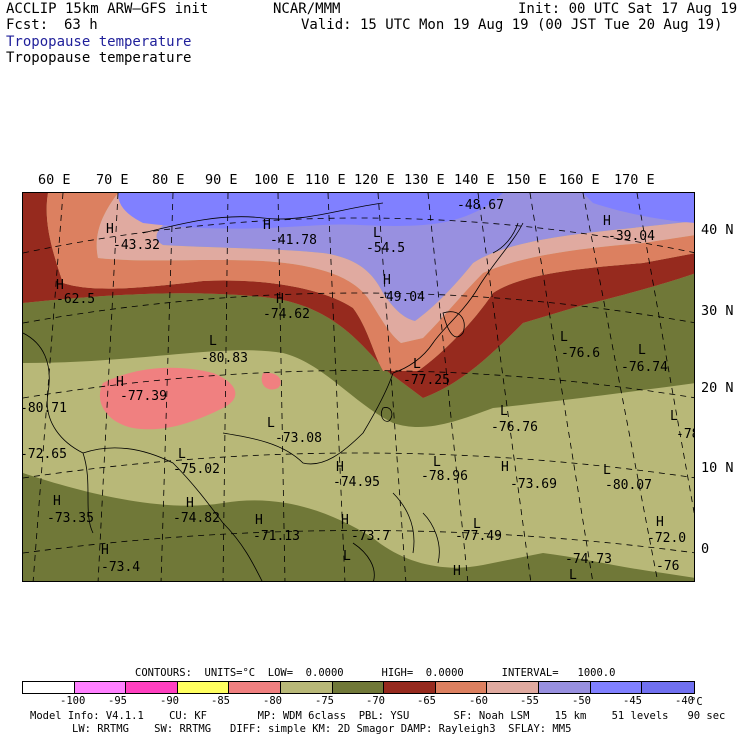 The width and height of the screenshot is (740, 740). Describe the element at coordinates (426, 380) in the screenshot. I see `map-label: -77.25` at that location.